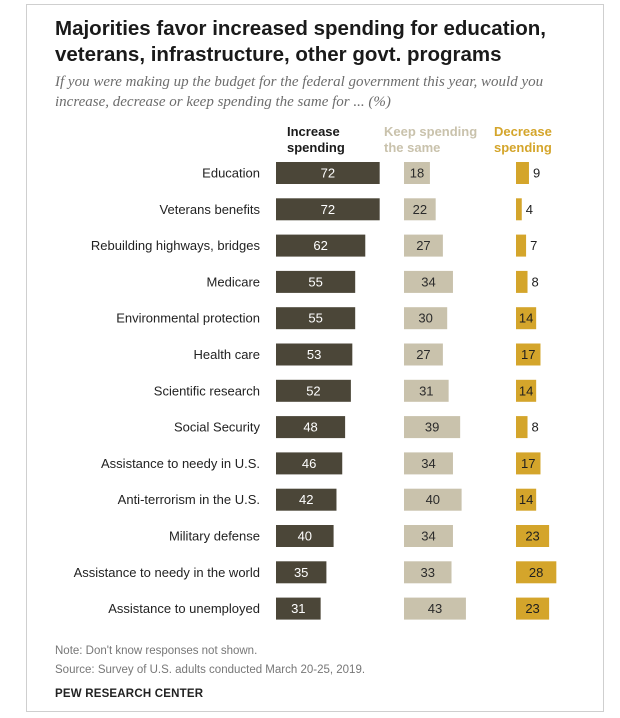 This screenshot has height=718, width=620. Describe the element at coordinates (207, 390) in the screenshot. I see `category-label: Scientific research` at that location.